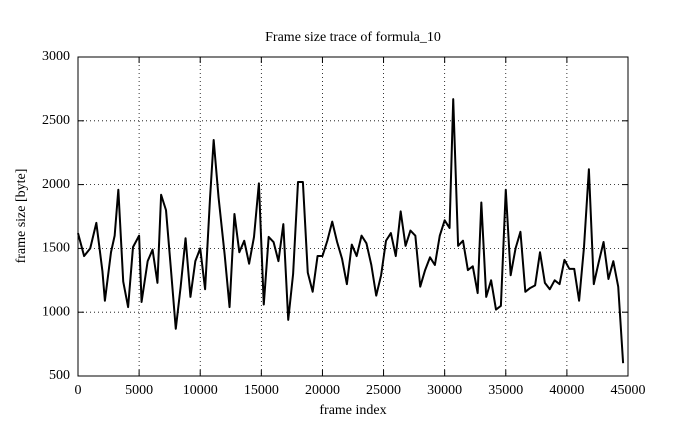 This screenshot has height=434, width=695. Describe the element at coordinates (21, 216) in the screenshot. I see `y-axis-label: frame size [byte]` at that location.